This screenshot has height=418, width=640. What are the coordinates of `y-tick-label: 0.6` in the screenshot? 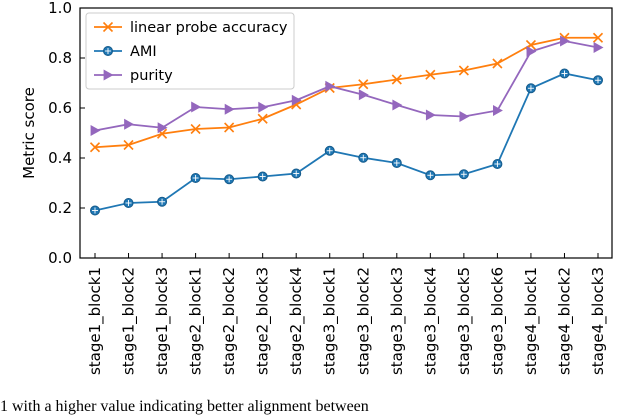 It's located at (60, 108).